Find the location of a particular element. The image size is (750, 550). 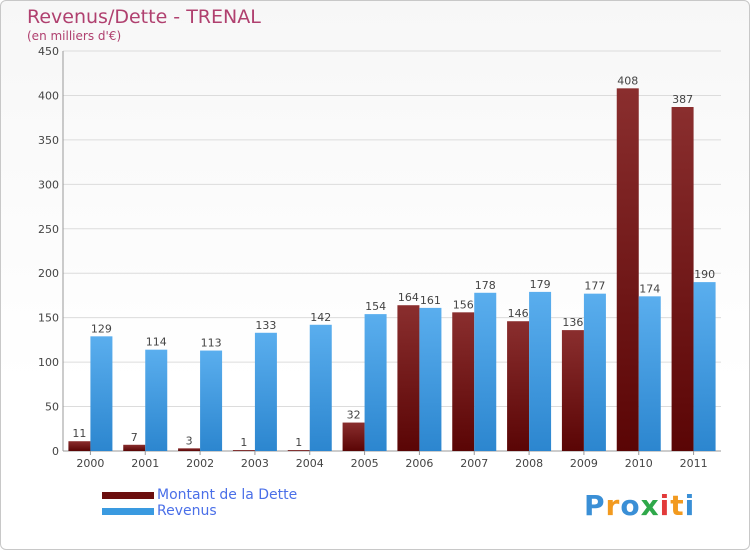

legend-item-dette: Montant de la Dette is located at coordinates (199, 495).